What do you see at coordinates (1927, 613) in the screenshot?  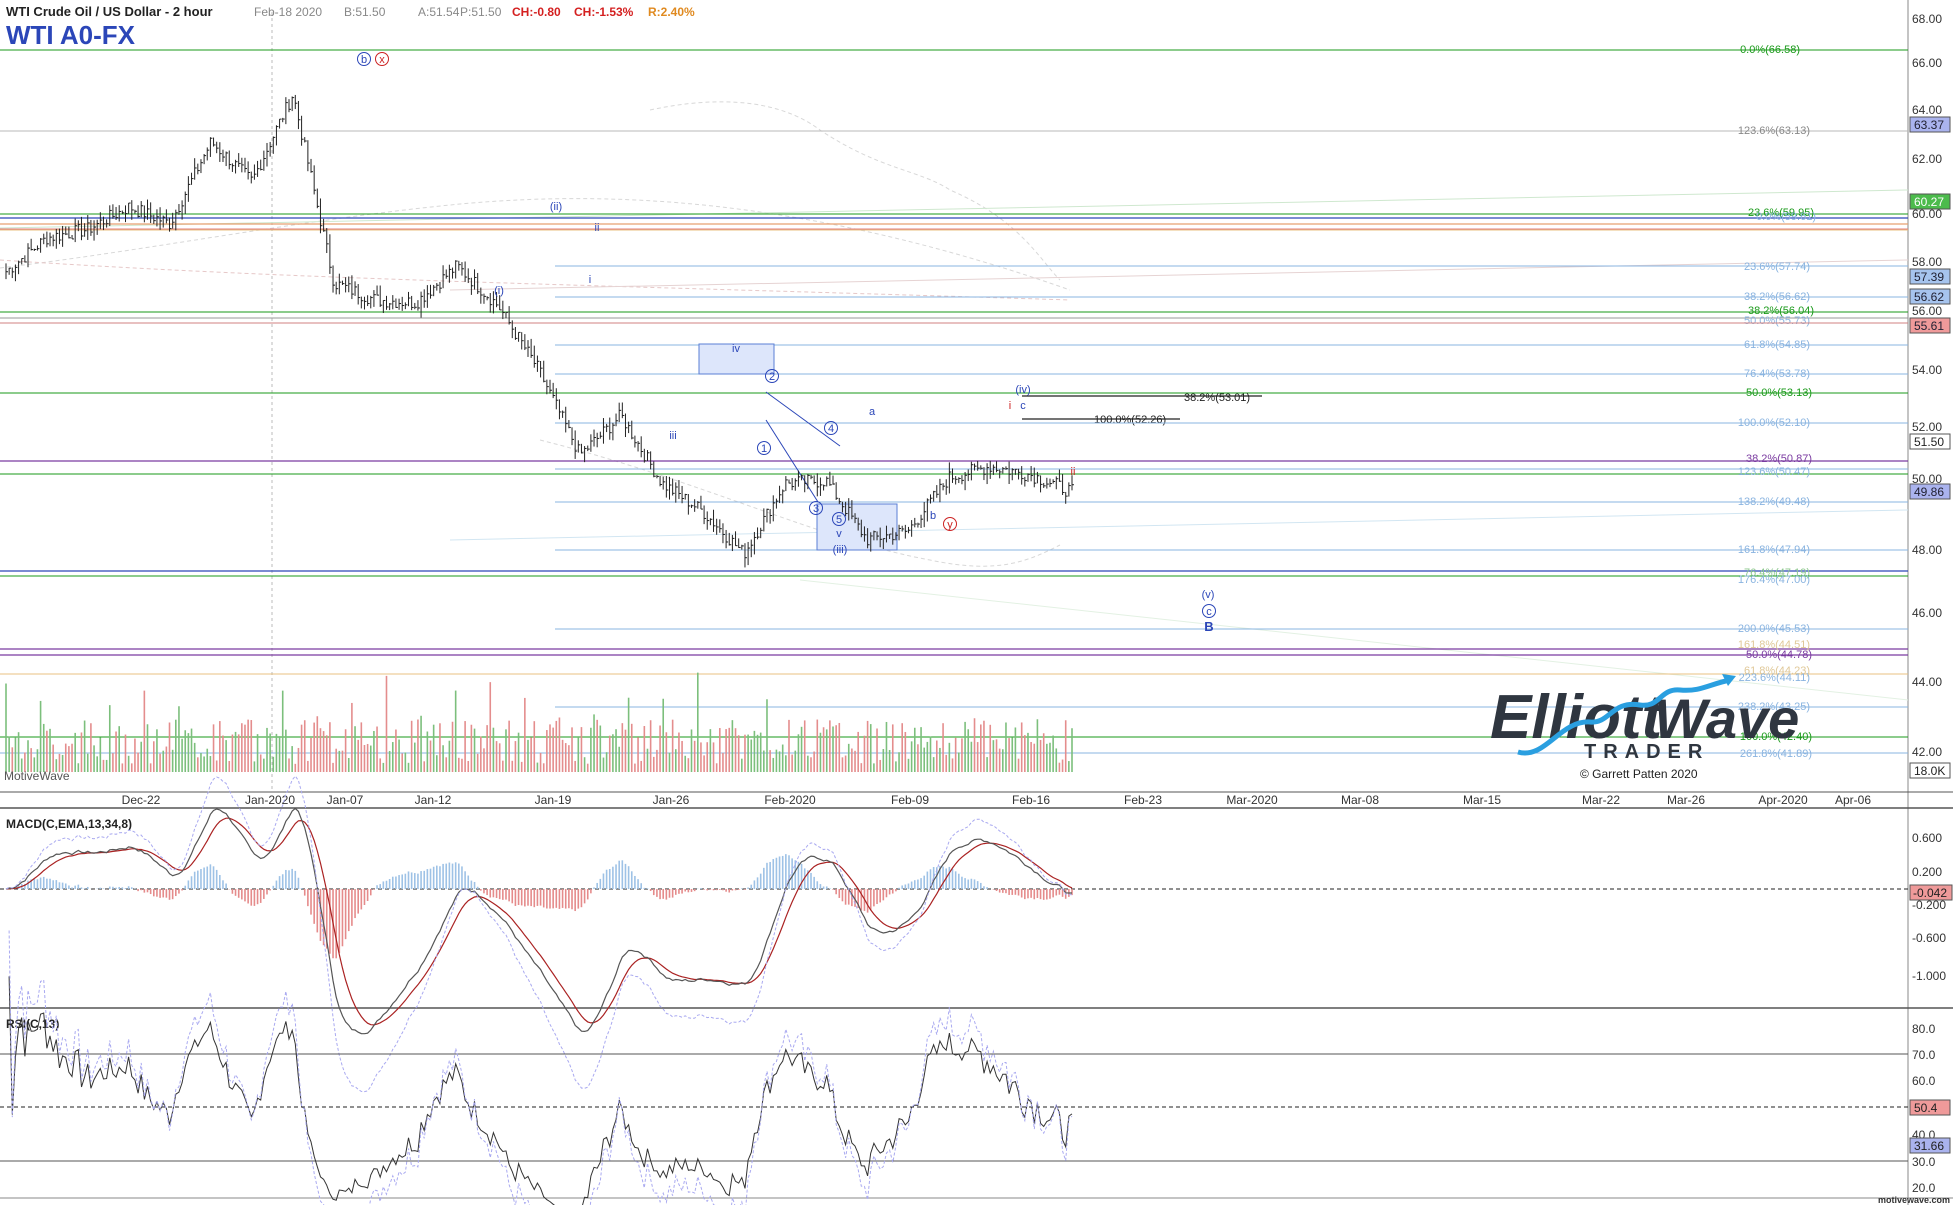 I see `price-tick: 46.00` at bounding box center [1927, 613].